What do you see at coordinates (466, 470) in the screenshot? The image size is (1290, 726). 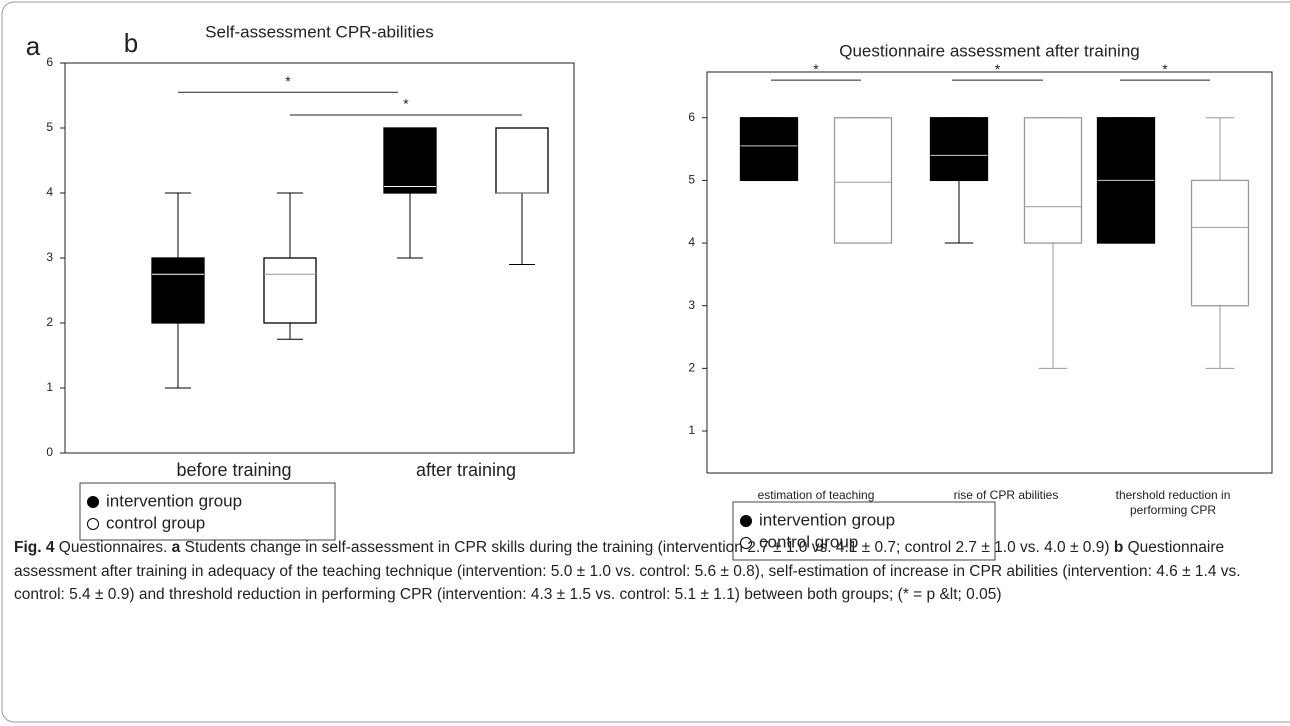 I see `x-tick-label: after training` at bounding box center [466, 470].